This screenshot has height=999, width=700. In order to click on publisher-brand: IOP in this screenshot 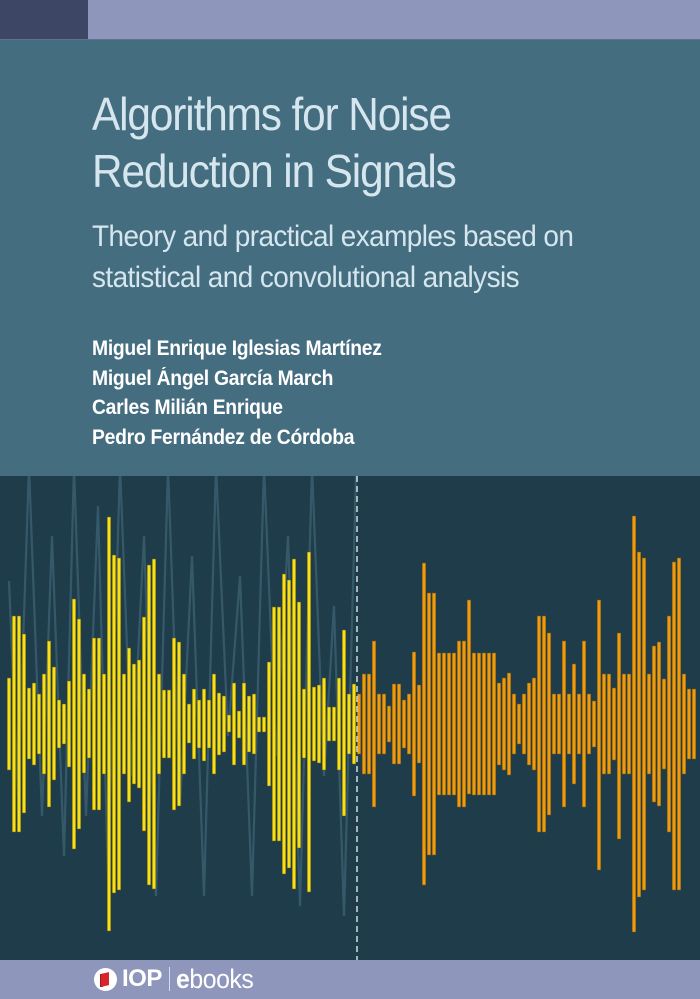, I will do `click(142, 978)`.